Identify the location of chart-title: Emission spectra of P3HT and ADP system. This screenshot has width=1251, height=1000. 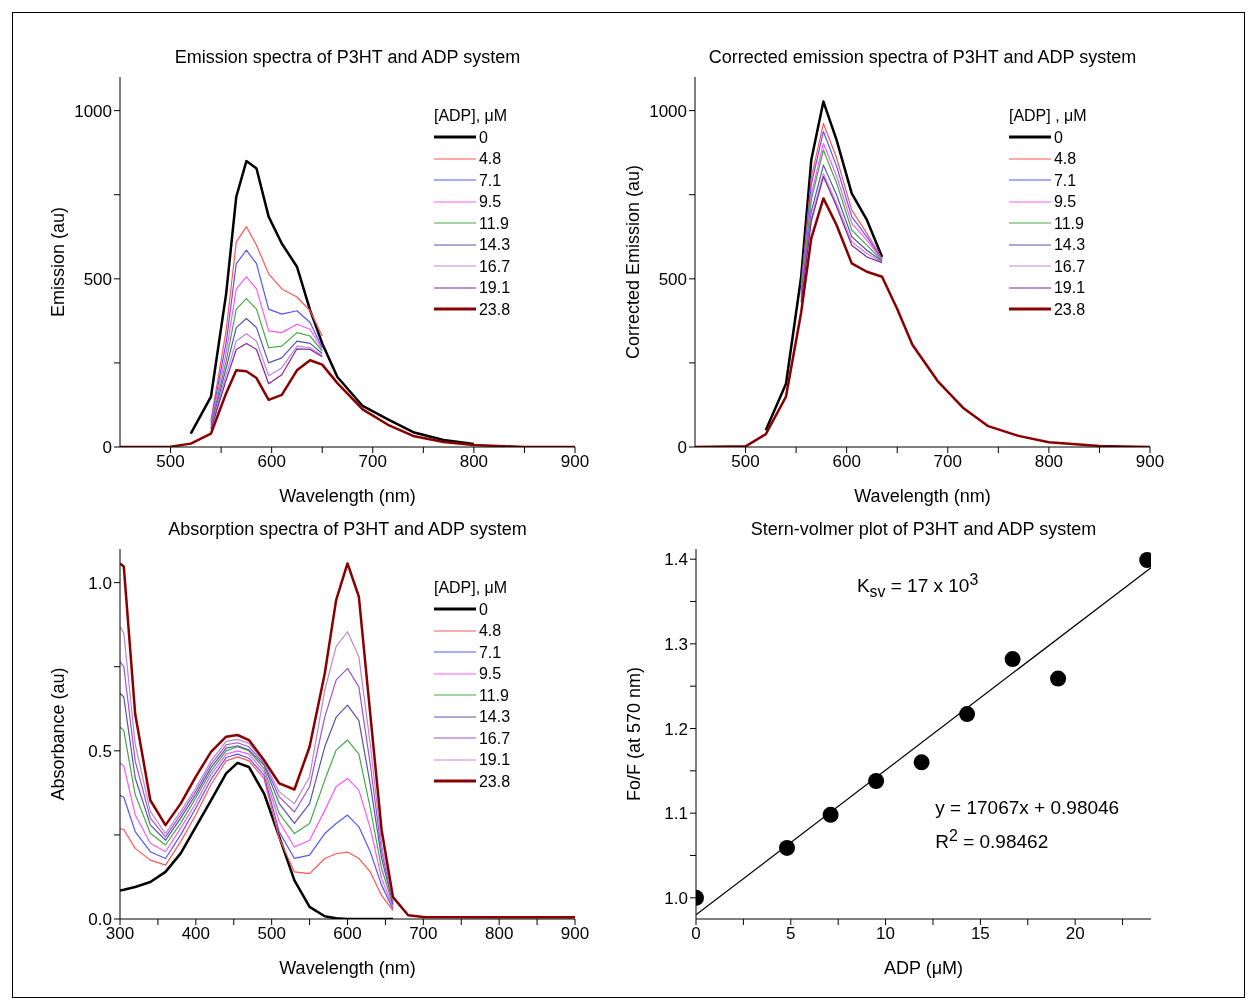
(347, 57).